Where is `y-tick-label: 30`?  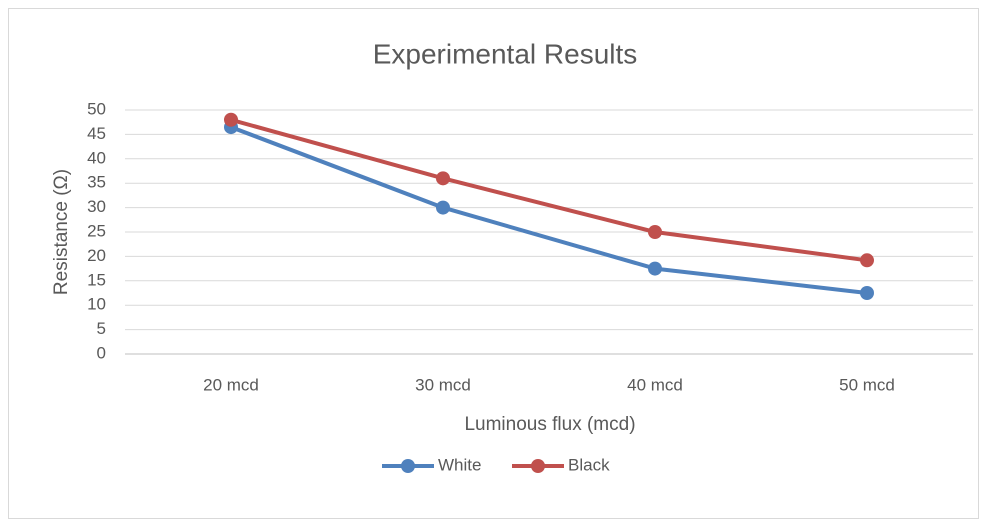
y-tick-label: 30 is located at coordinates (96, 206).